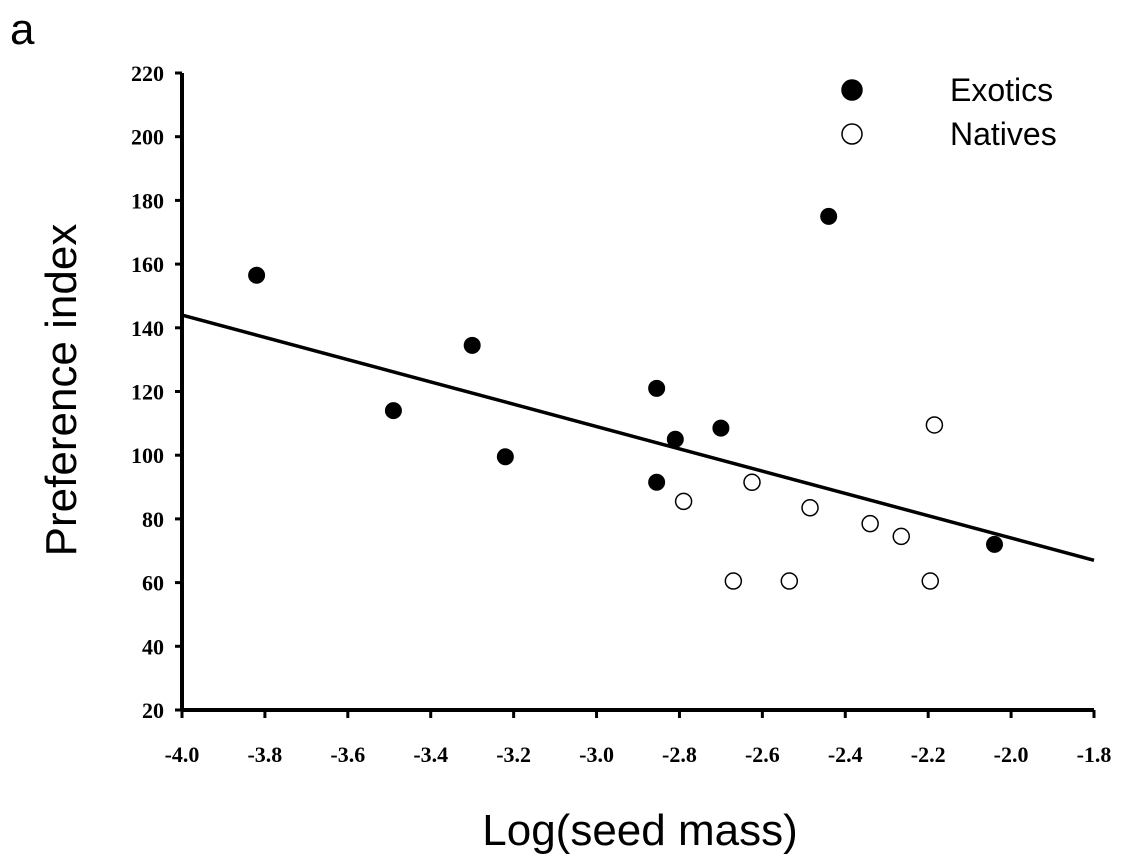 Image resolution: width=1128 pixels, height=860 pixels. What do you see at coordinates (147, 328) in the screenshot?
I see `y-tick-label: 140` at bounding box center [147, 328].